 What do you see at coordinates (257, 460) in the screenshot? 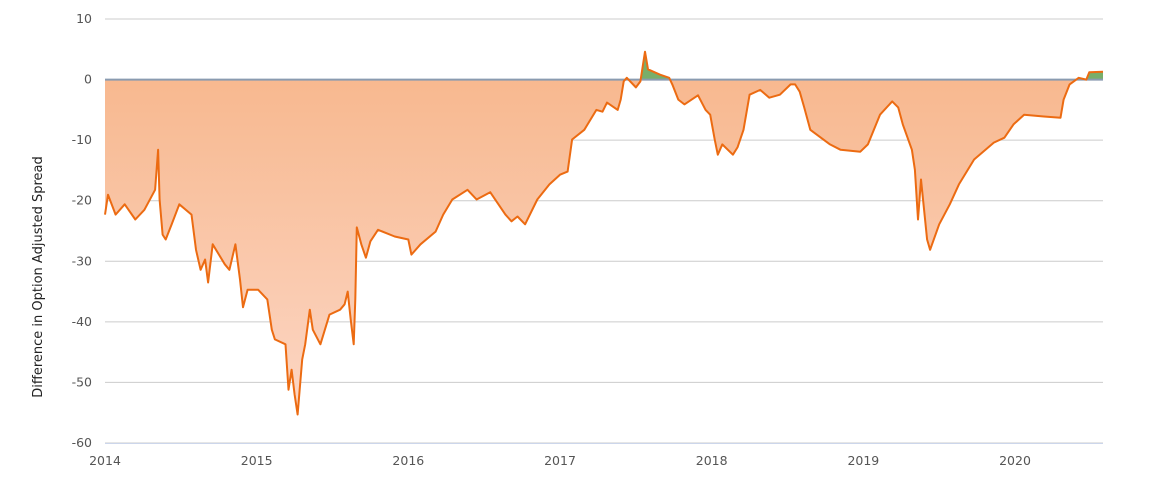
I see `x-tick-label: 2015` at bounding box center [257, 460].